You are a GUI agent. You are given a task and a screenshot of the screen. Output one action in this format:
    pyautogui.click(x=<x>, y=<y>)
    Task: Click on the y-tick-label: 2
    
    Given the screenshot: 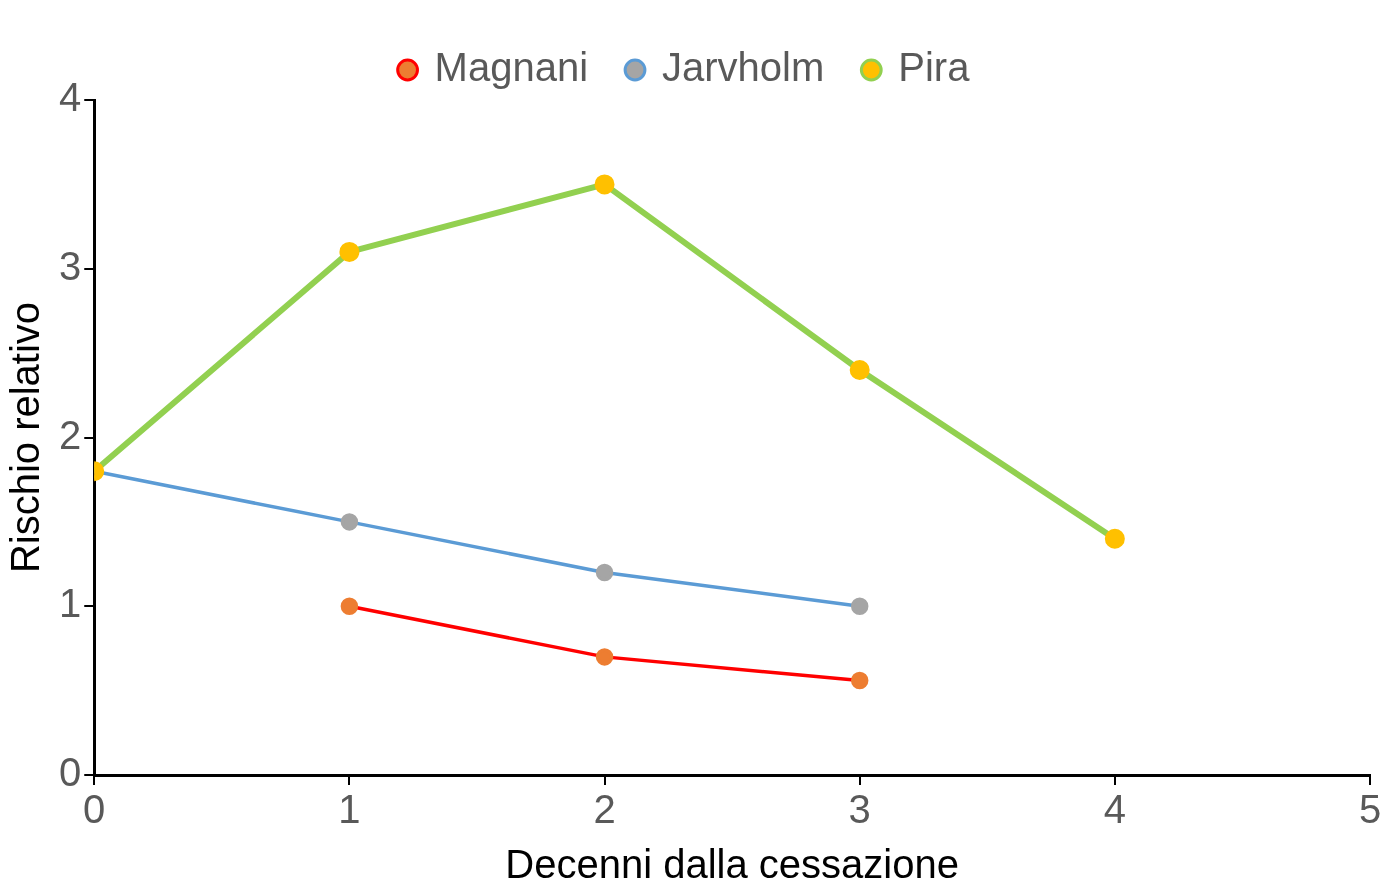 What is the action you would take?
    pyautogui.click(x=70, y=434)
    